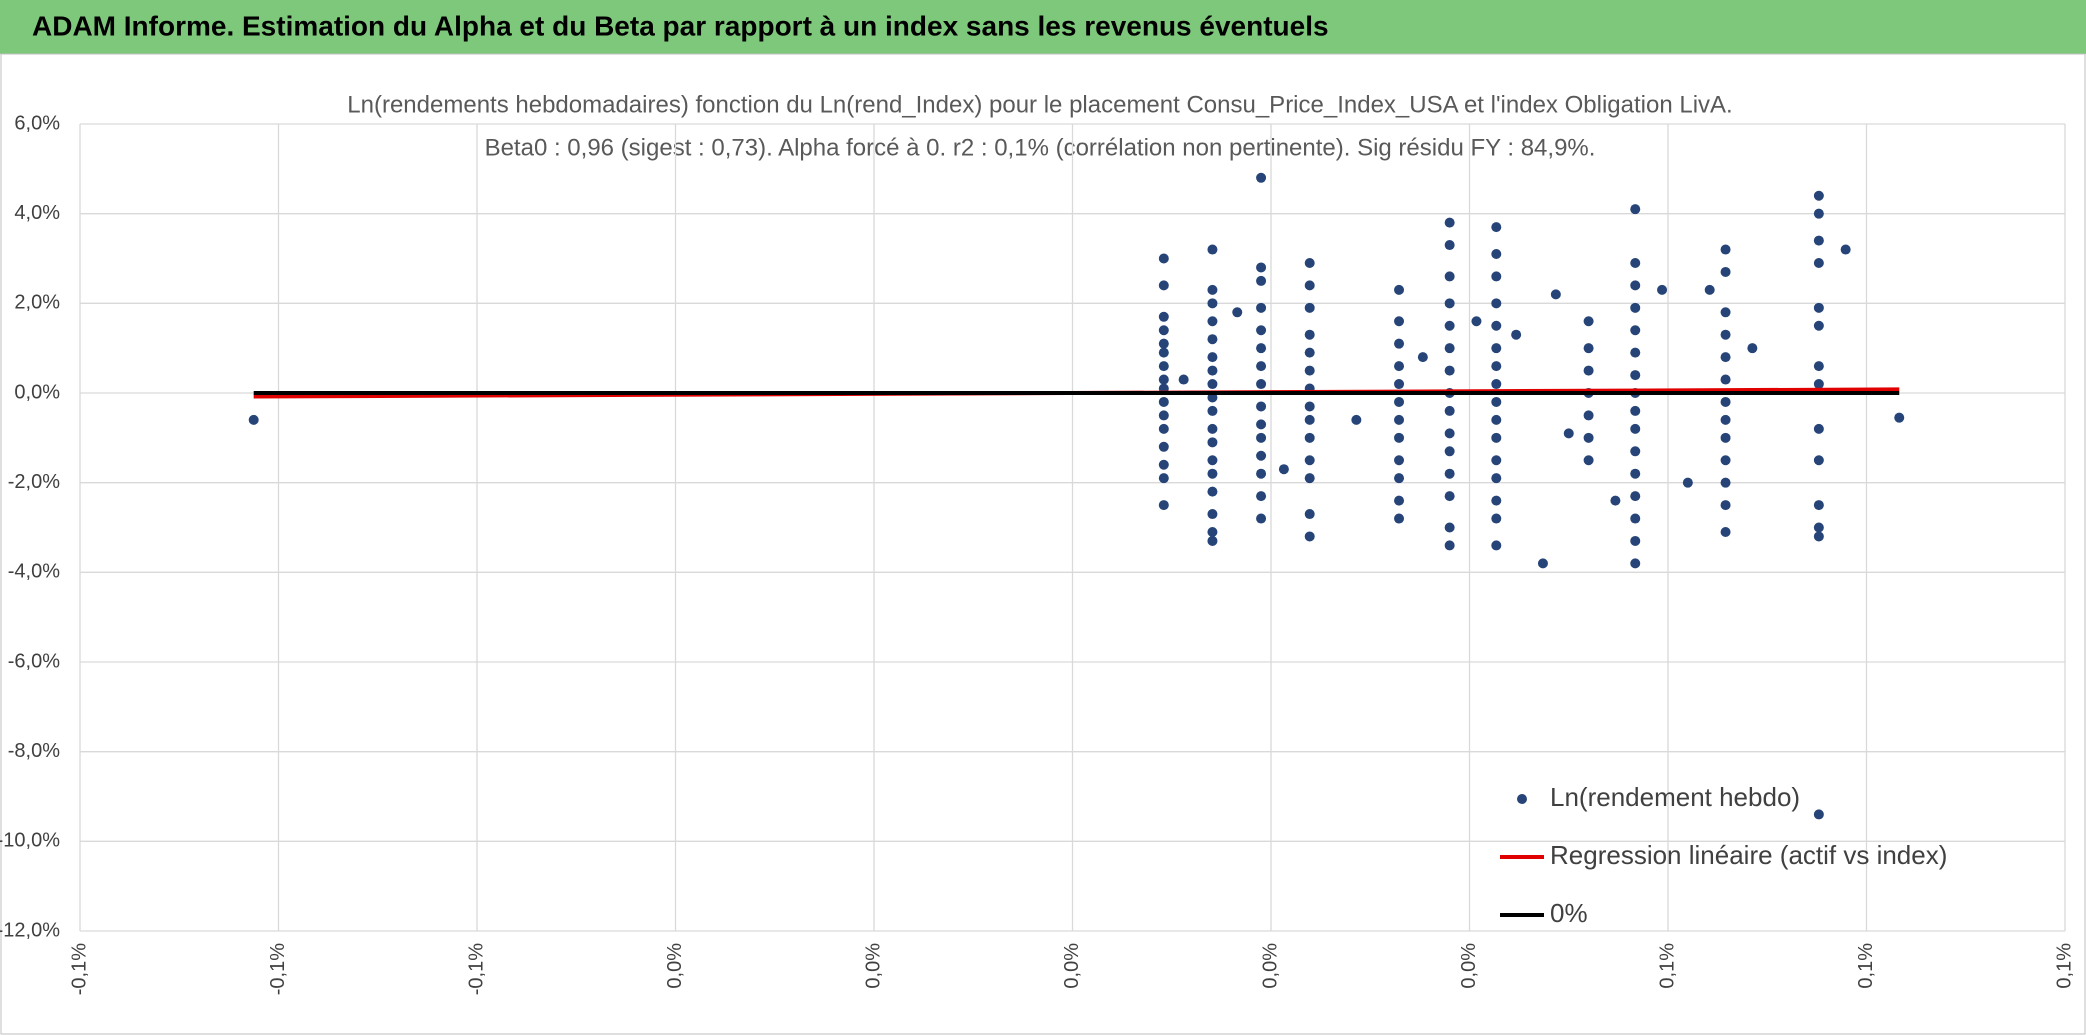  What do you see at coordinates (34, 751) in the screenshot?
I see `y-tick-label: -8,0%` at bounding box center [34, 751].